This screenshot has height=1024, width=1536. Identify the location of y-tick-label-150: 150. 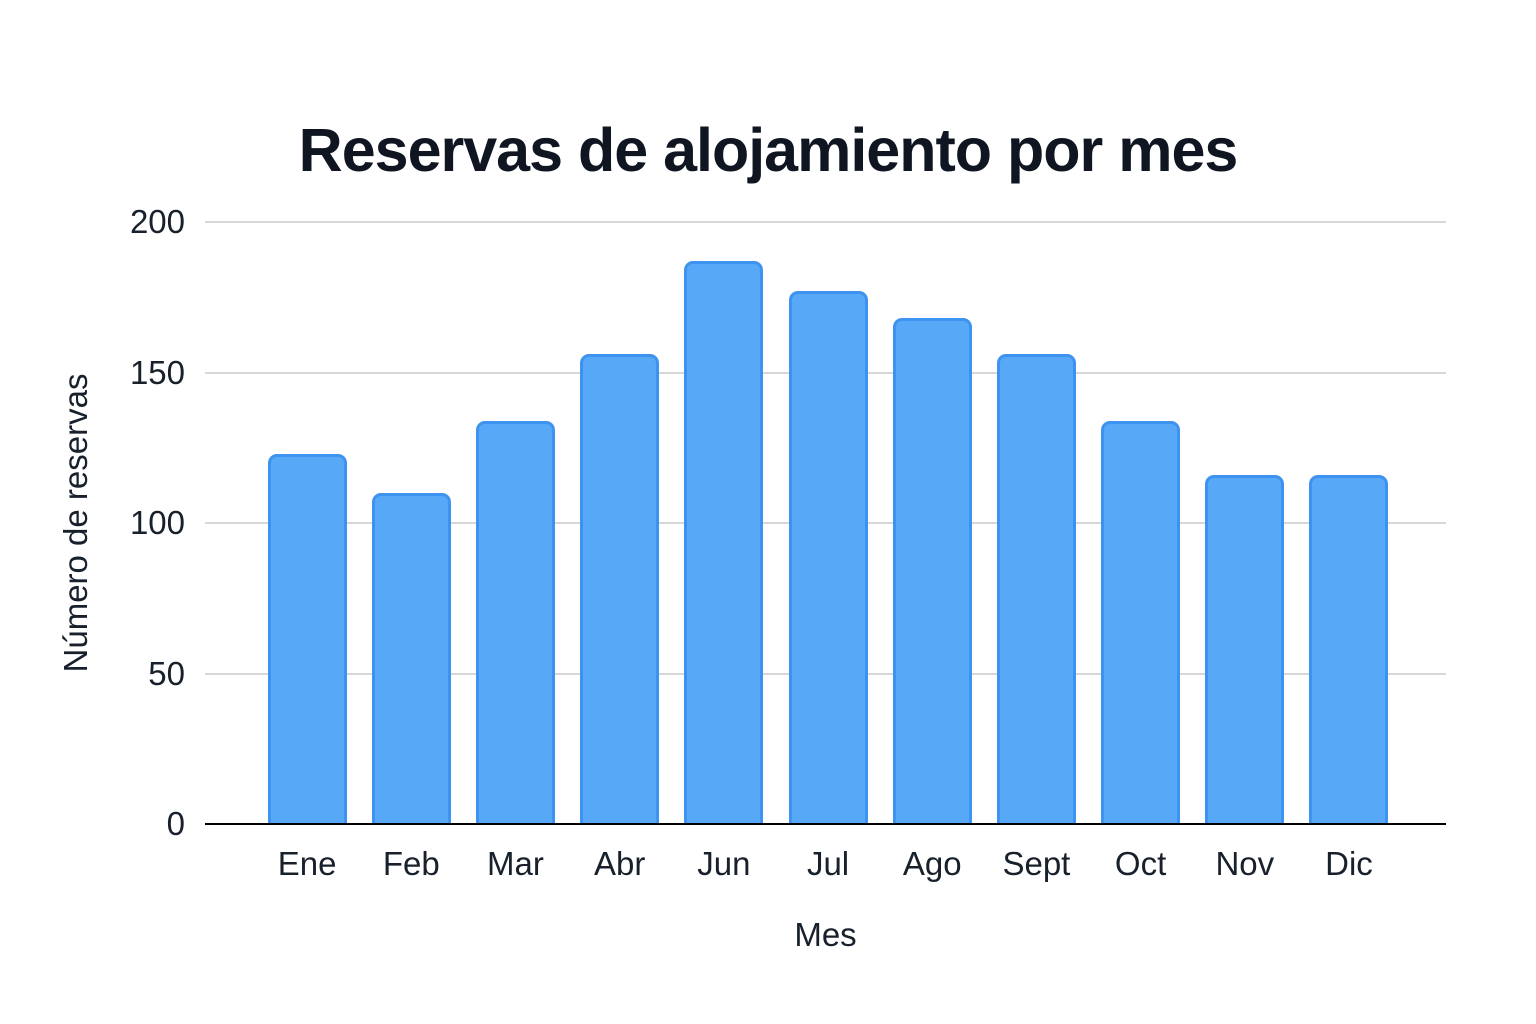
(157, 372).